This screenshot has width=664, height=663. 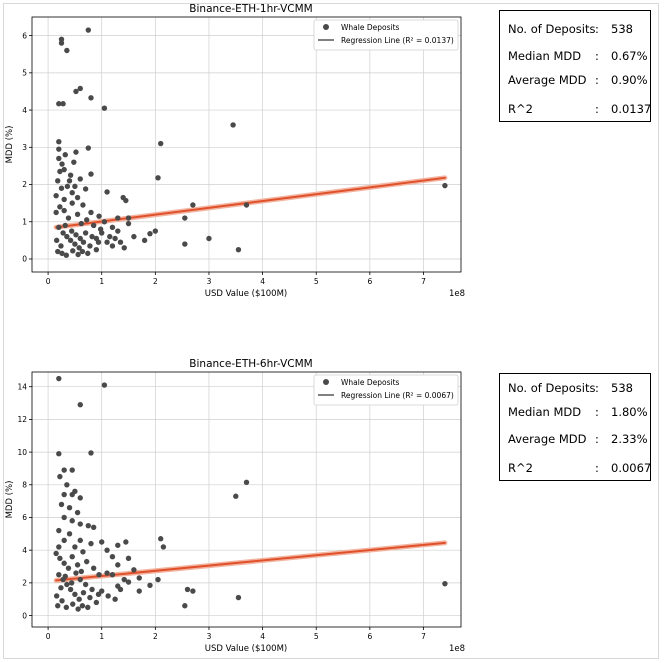 I want to click on chart-title: Binance-ETH-6hr-VCMM, so click(x=250, y=364).